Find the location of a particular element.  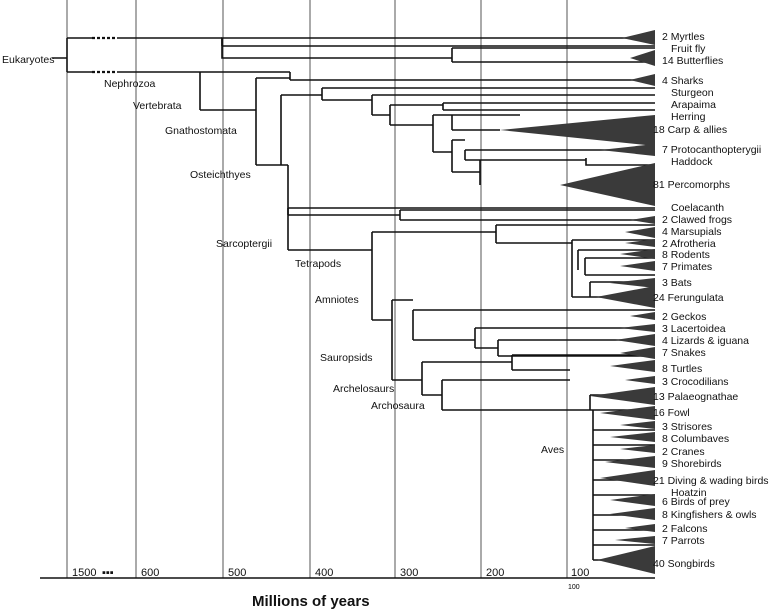

tip-label: 14 Butterflies is located at coordinates (692, 61).